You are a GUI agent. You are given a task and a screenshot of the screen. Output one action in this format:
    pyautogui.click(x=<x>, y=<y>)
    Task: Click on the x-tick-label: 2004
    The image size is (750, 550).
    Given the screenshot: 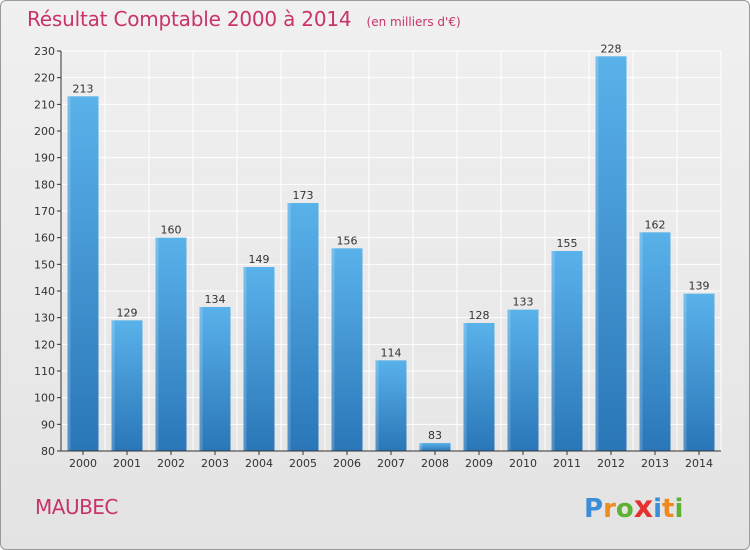 What is the action you would take?
    pyautogui.click(x=259, y=463)
    